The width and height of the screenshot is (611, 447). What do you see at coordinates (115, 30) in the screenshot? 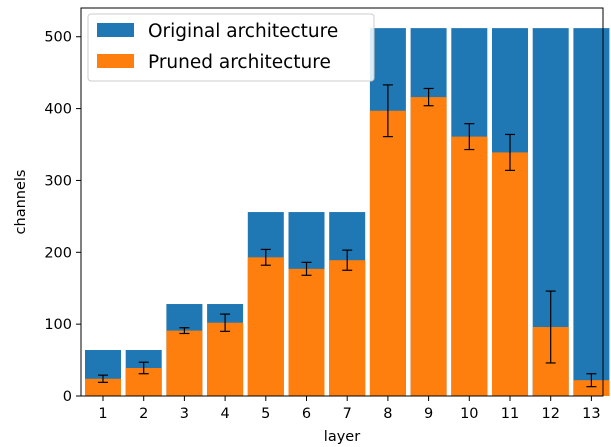
I see `legend-swatch-original` at bounding box center [115, 30].